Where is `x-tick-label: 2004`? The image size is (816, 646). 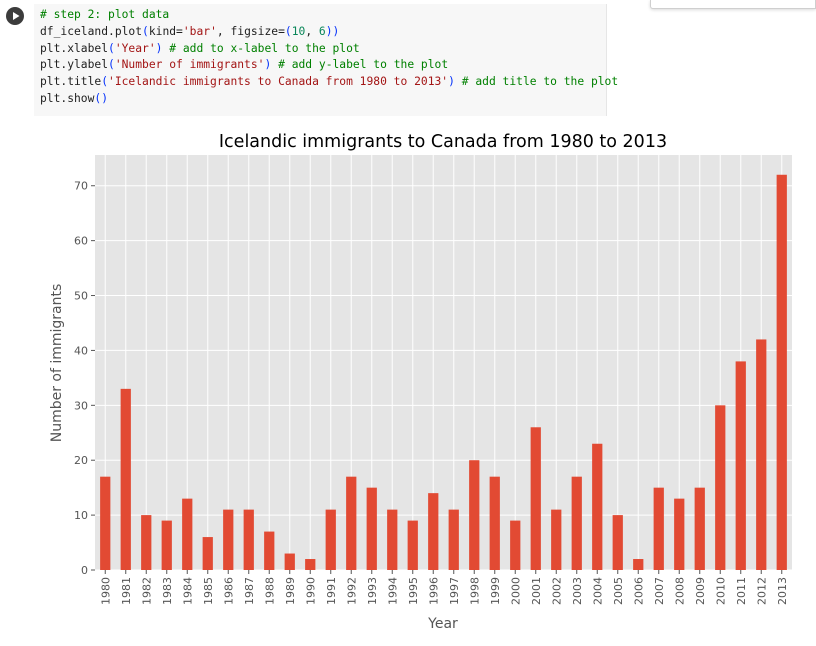 x-tick-label: 2004 is located at coordinates (597, 591).